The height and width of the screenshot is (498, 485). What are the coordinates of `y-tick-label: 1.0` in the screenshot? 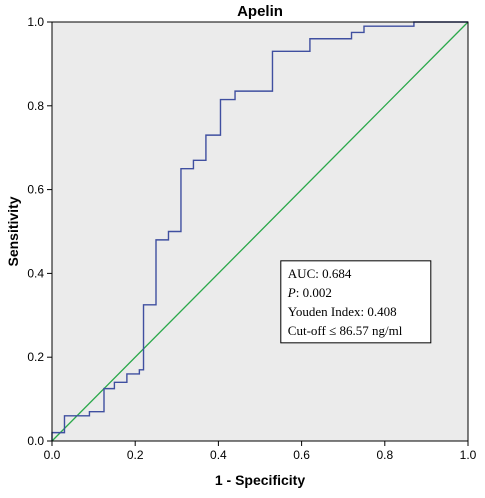 It's located at (35, 22).